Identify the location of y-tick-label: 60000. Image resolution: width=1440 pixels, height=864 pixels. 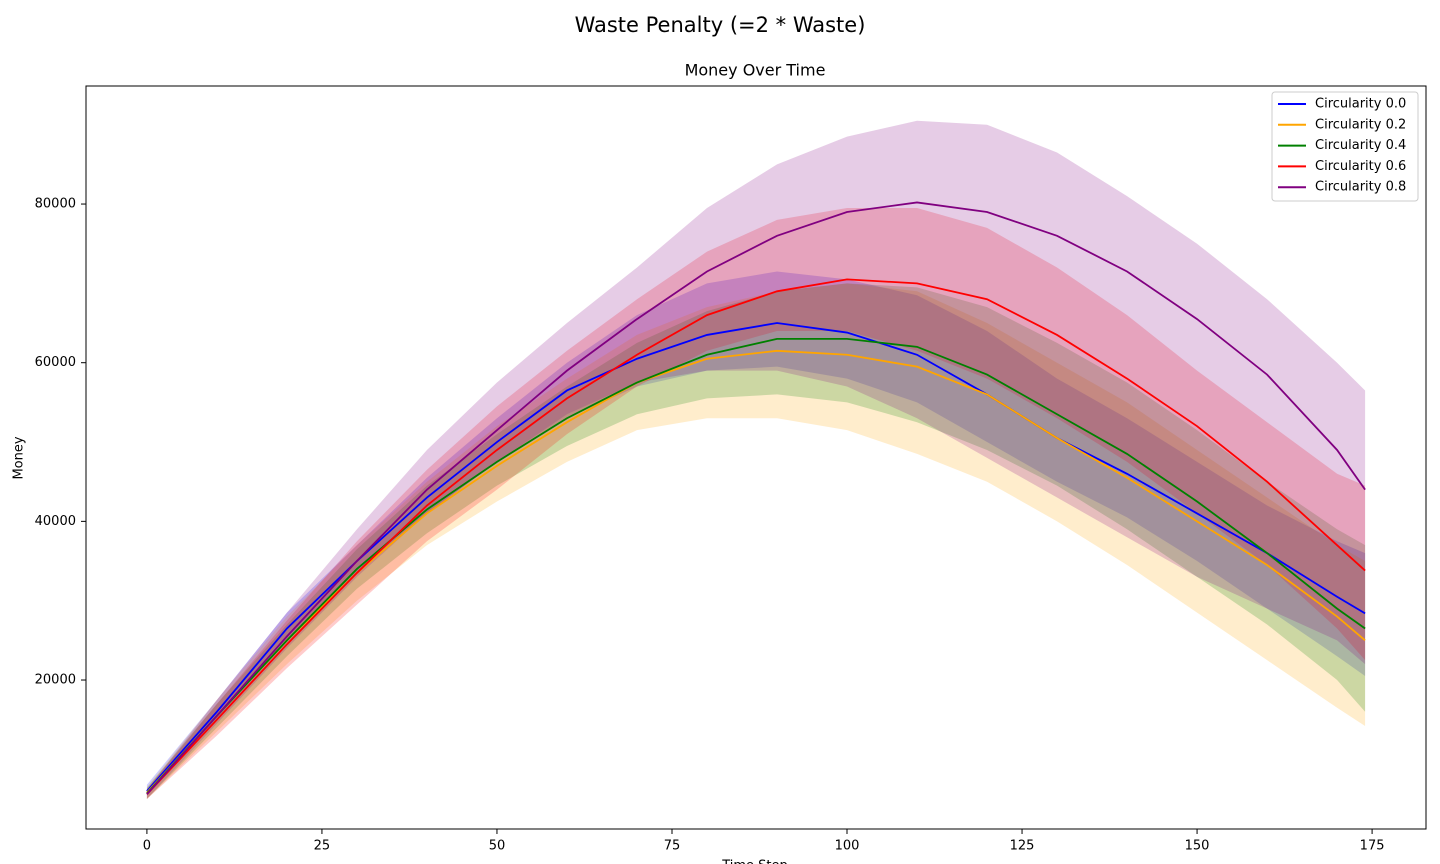
(55, 362).